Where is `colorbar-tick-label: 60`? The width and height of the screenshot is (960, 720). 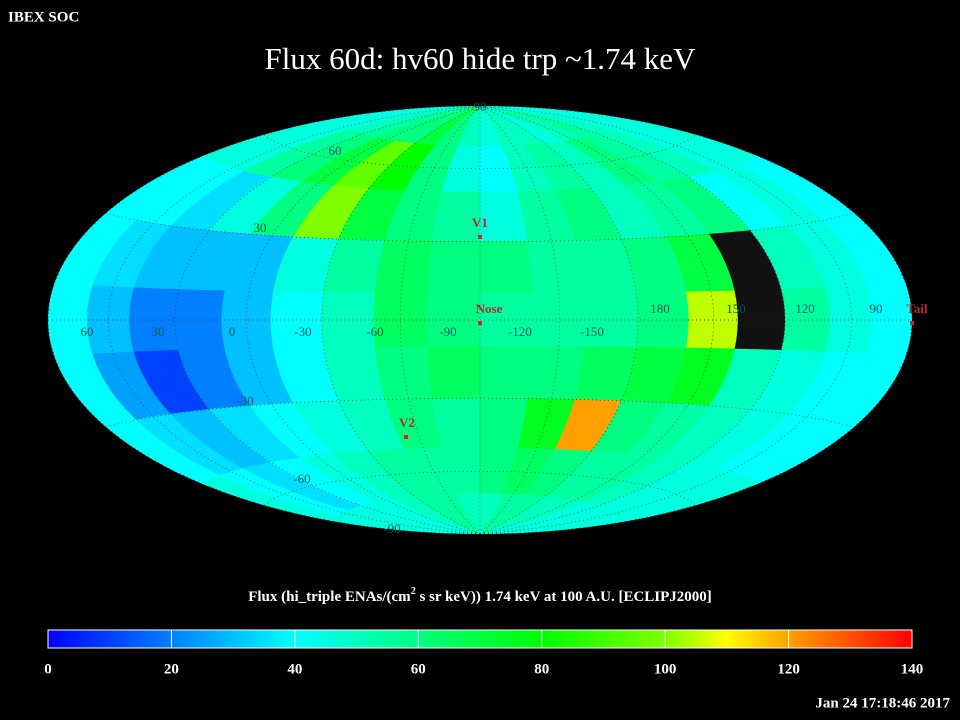
colorbar-tick-label: 60 is located at coordinates (418, 669).